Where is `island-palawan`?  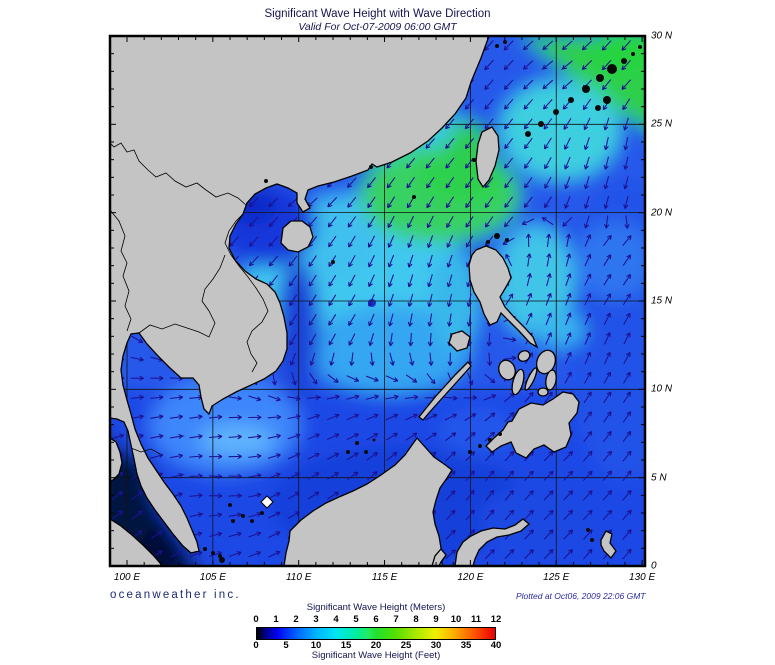 island-palawan is located at coordinates (445, 391).